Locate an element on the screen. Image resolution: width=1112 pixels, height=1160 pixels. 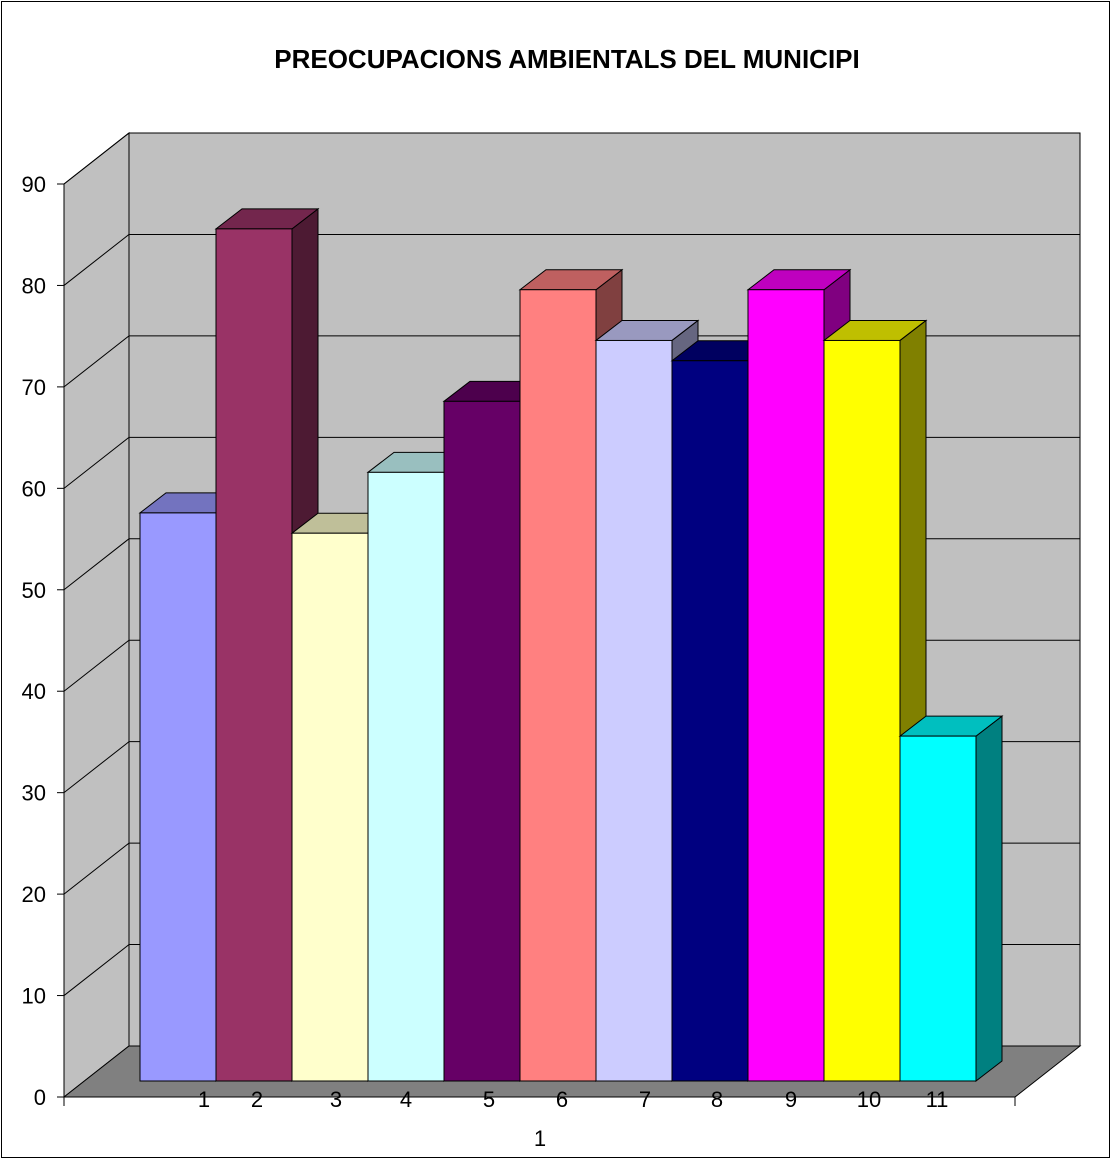
x-tick-label: 2 is located at coordinates (257, 1099).